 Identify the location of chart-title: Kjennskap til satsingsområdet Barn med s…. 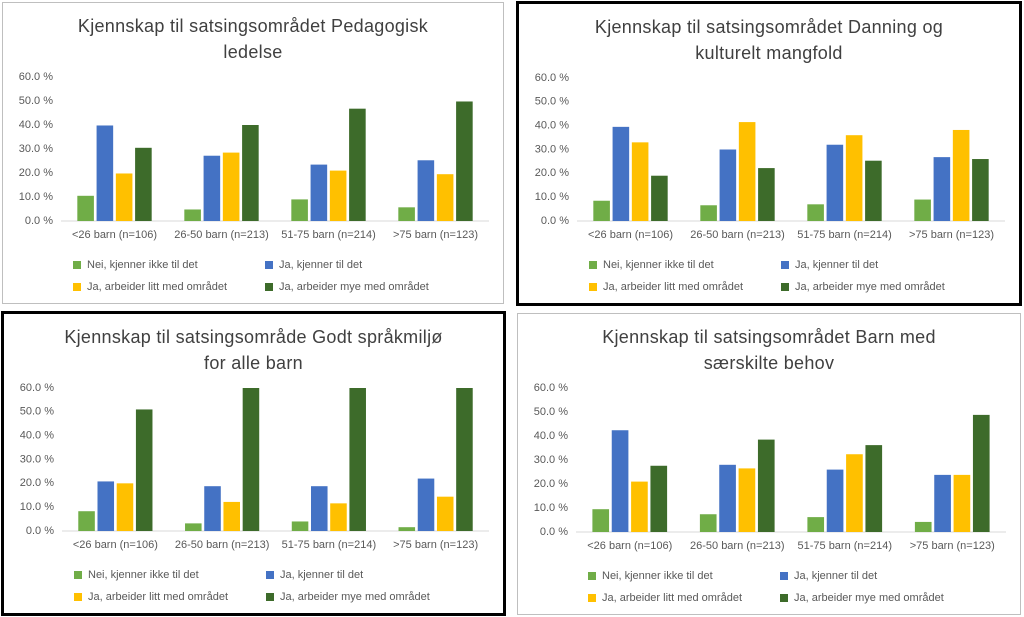
(769, 350).